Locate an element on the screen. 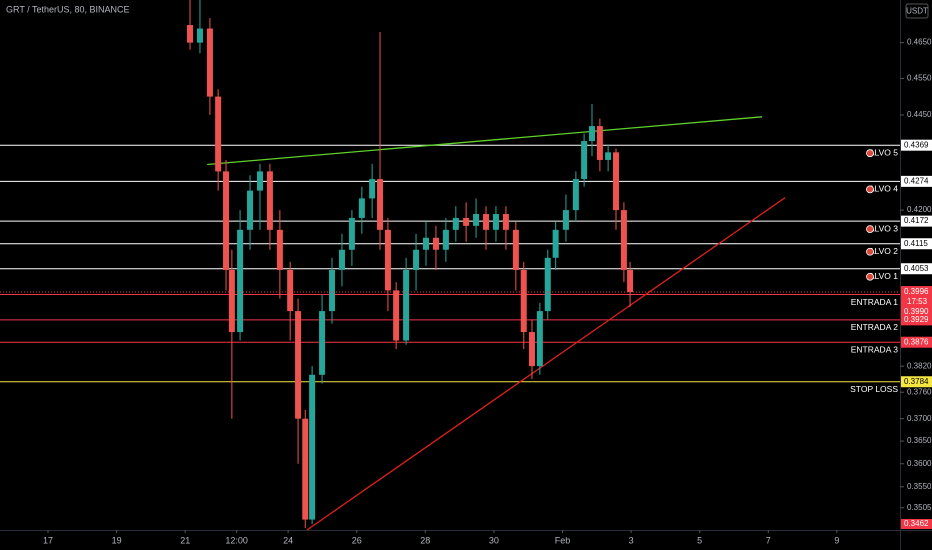 This screenshot has height=550, width=932. level-name: ALVO 2 is located at coordinates (883, 251).